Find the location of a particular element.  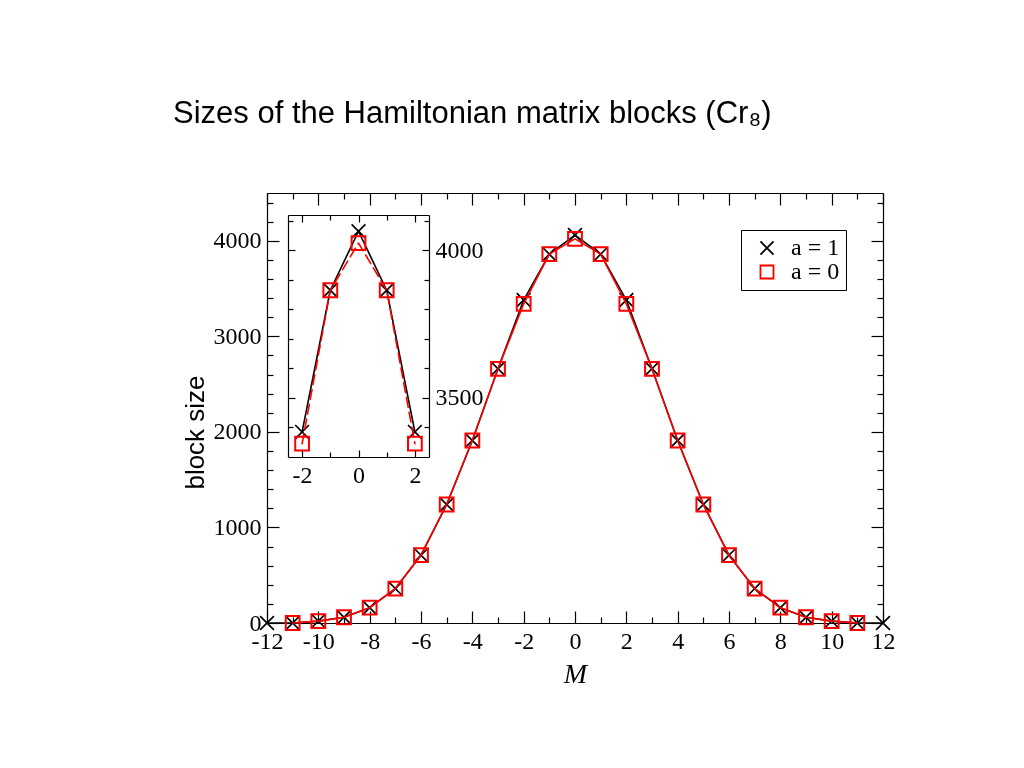

y-tick-label: 3000 is located at coordinates (237, 335).